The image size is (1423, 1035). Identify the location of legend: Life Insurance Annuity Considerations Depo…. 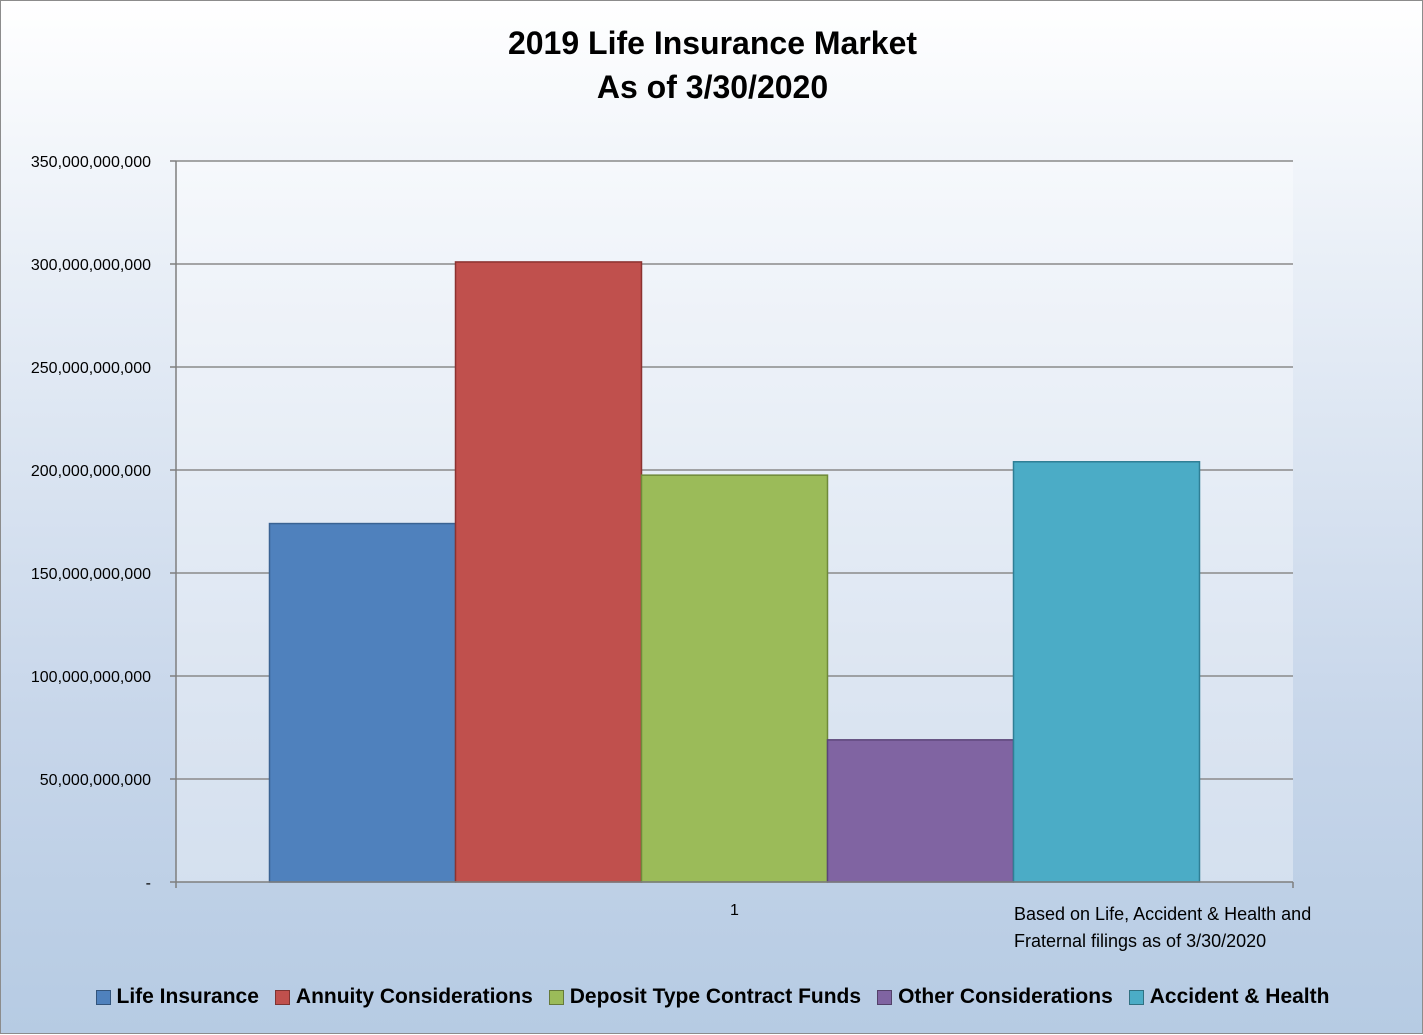
(712, 997).